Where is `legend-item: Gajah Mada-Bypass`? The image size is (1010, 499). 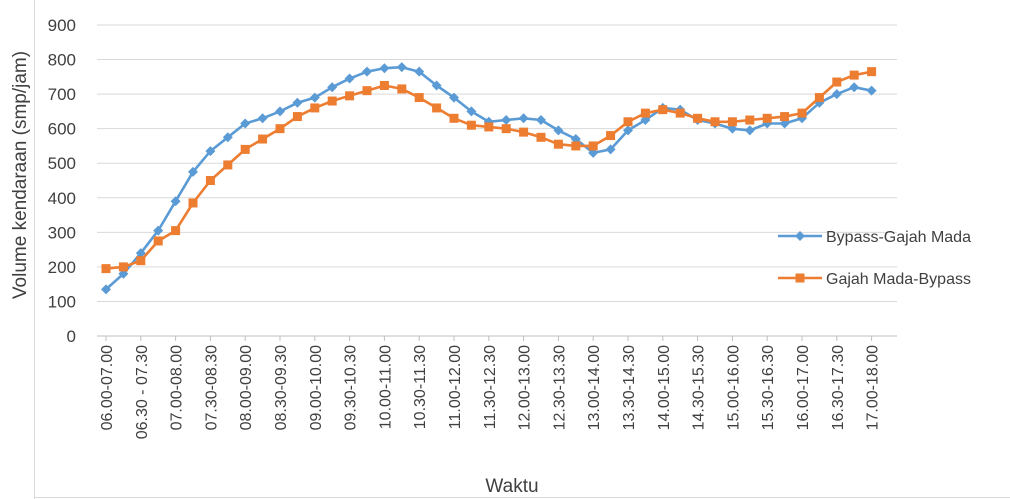
legend-item: Gajah Mada-Bypass is located at coordinates (874, 279).